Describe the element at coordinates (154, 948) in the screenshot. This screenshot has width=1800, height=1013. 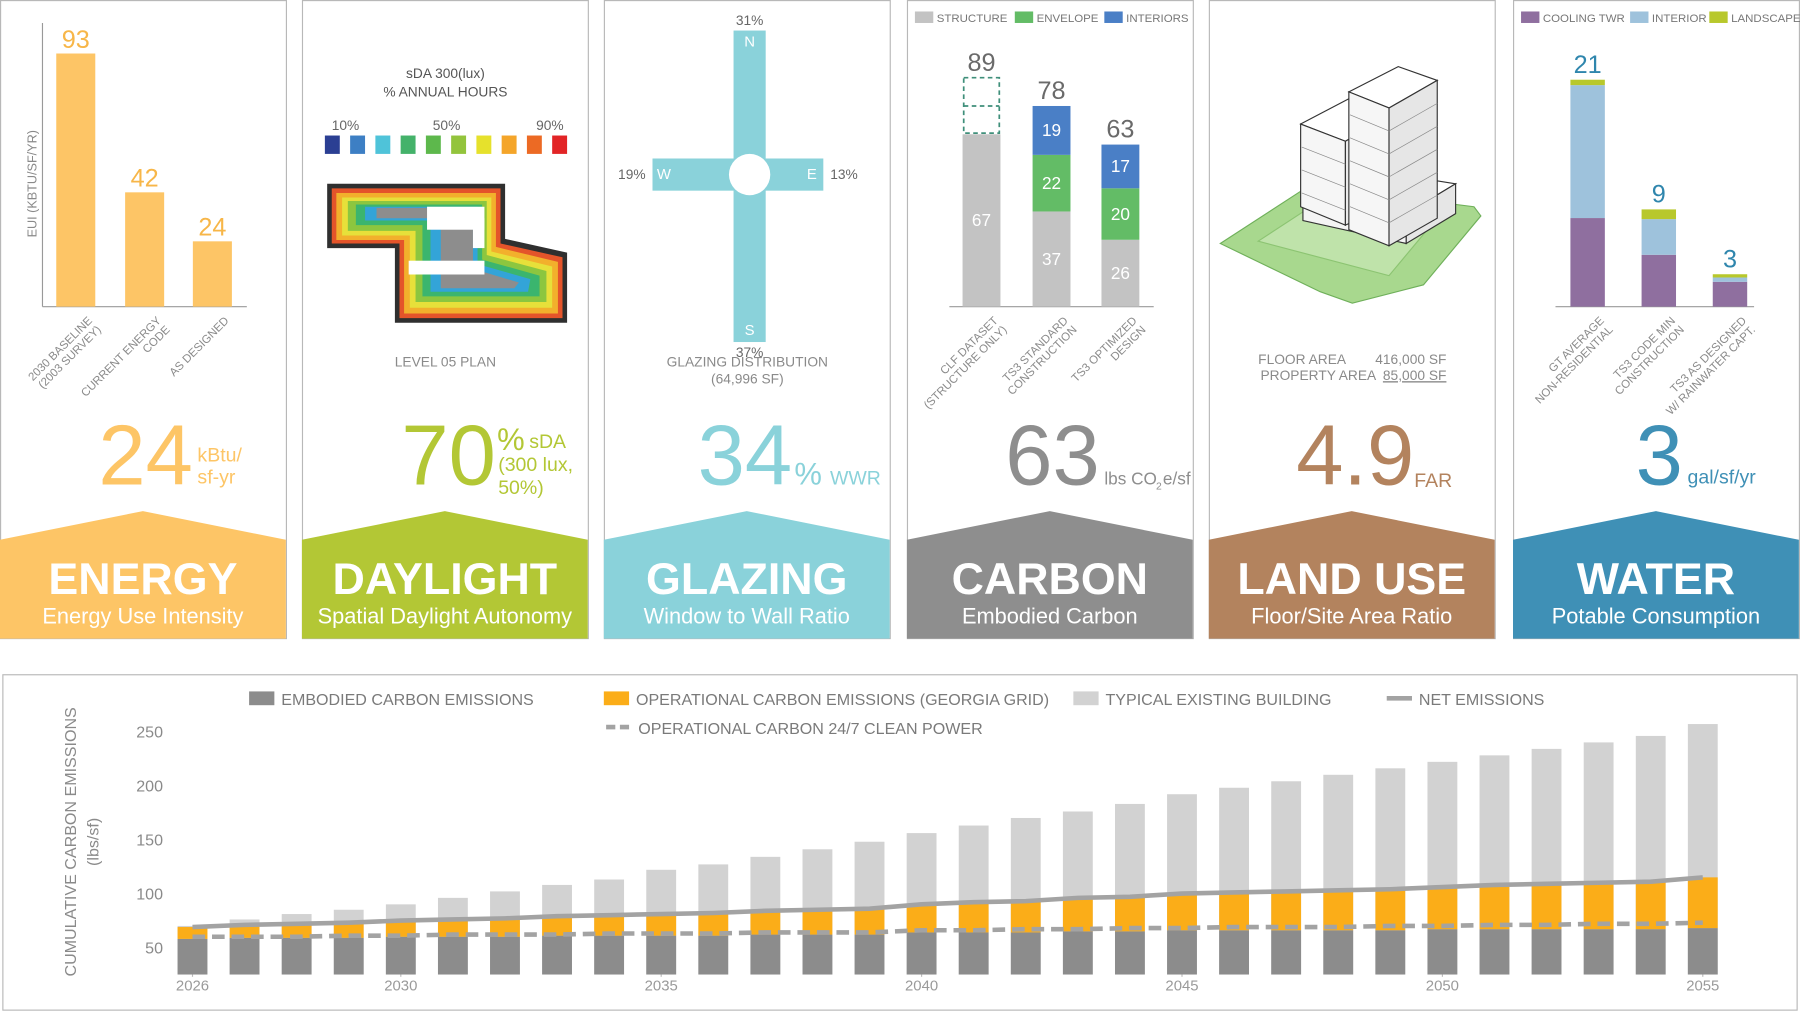
I see `y-tick-label: 50` at that location.